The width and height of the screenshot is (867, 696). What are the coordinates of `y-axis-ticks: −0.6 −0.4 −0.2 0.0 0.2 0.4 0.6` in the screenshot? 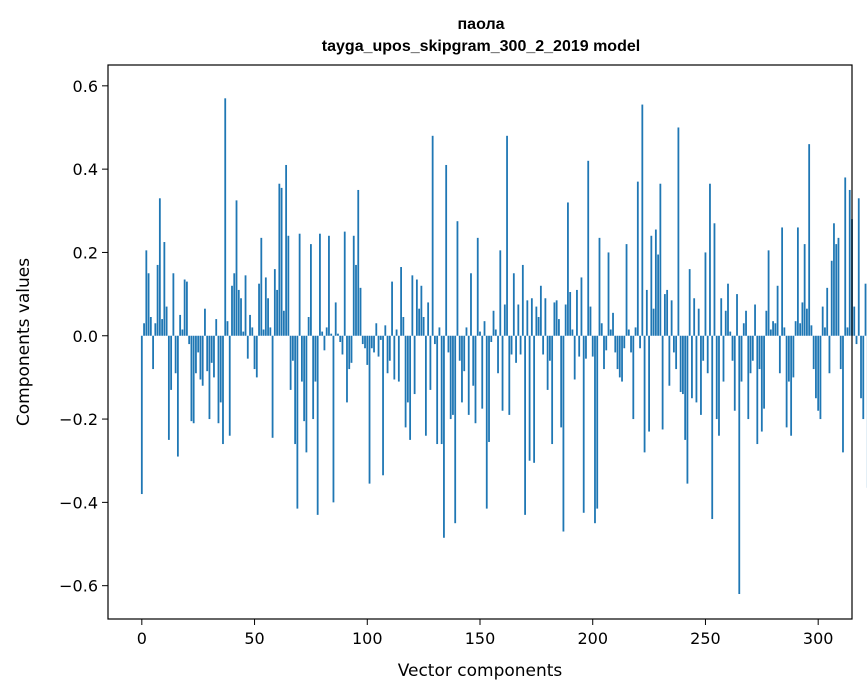 It's located at (83, 336).